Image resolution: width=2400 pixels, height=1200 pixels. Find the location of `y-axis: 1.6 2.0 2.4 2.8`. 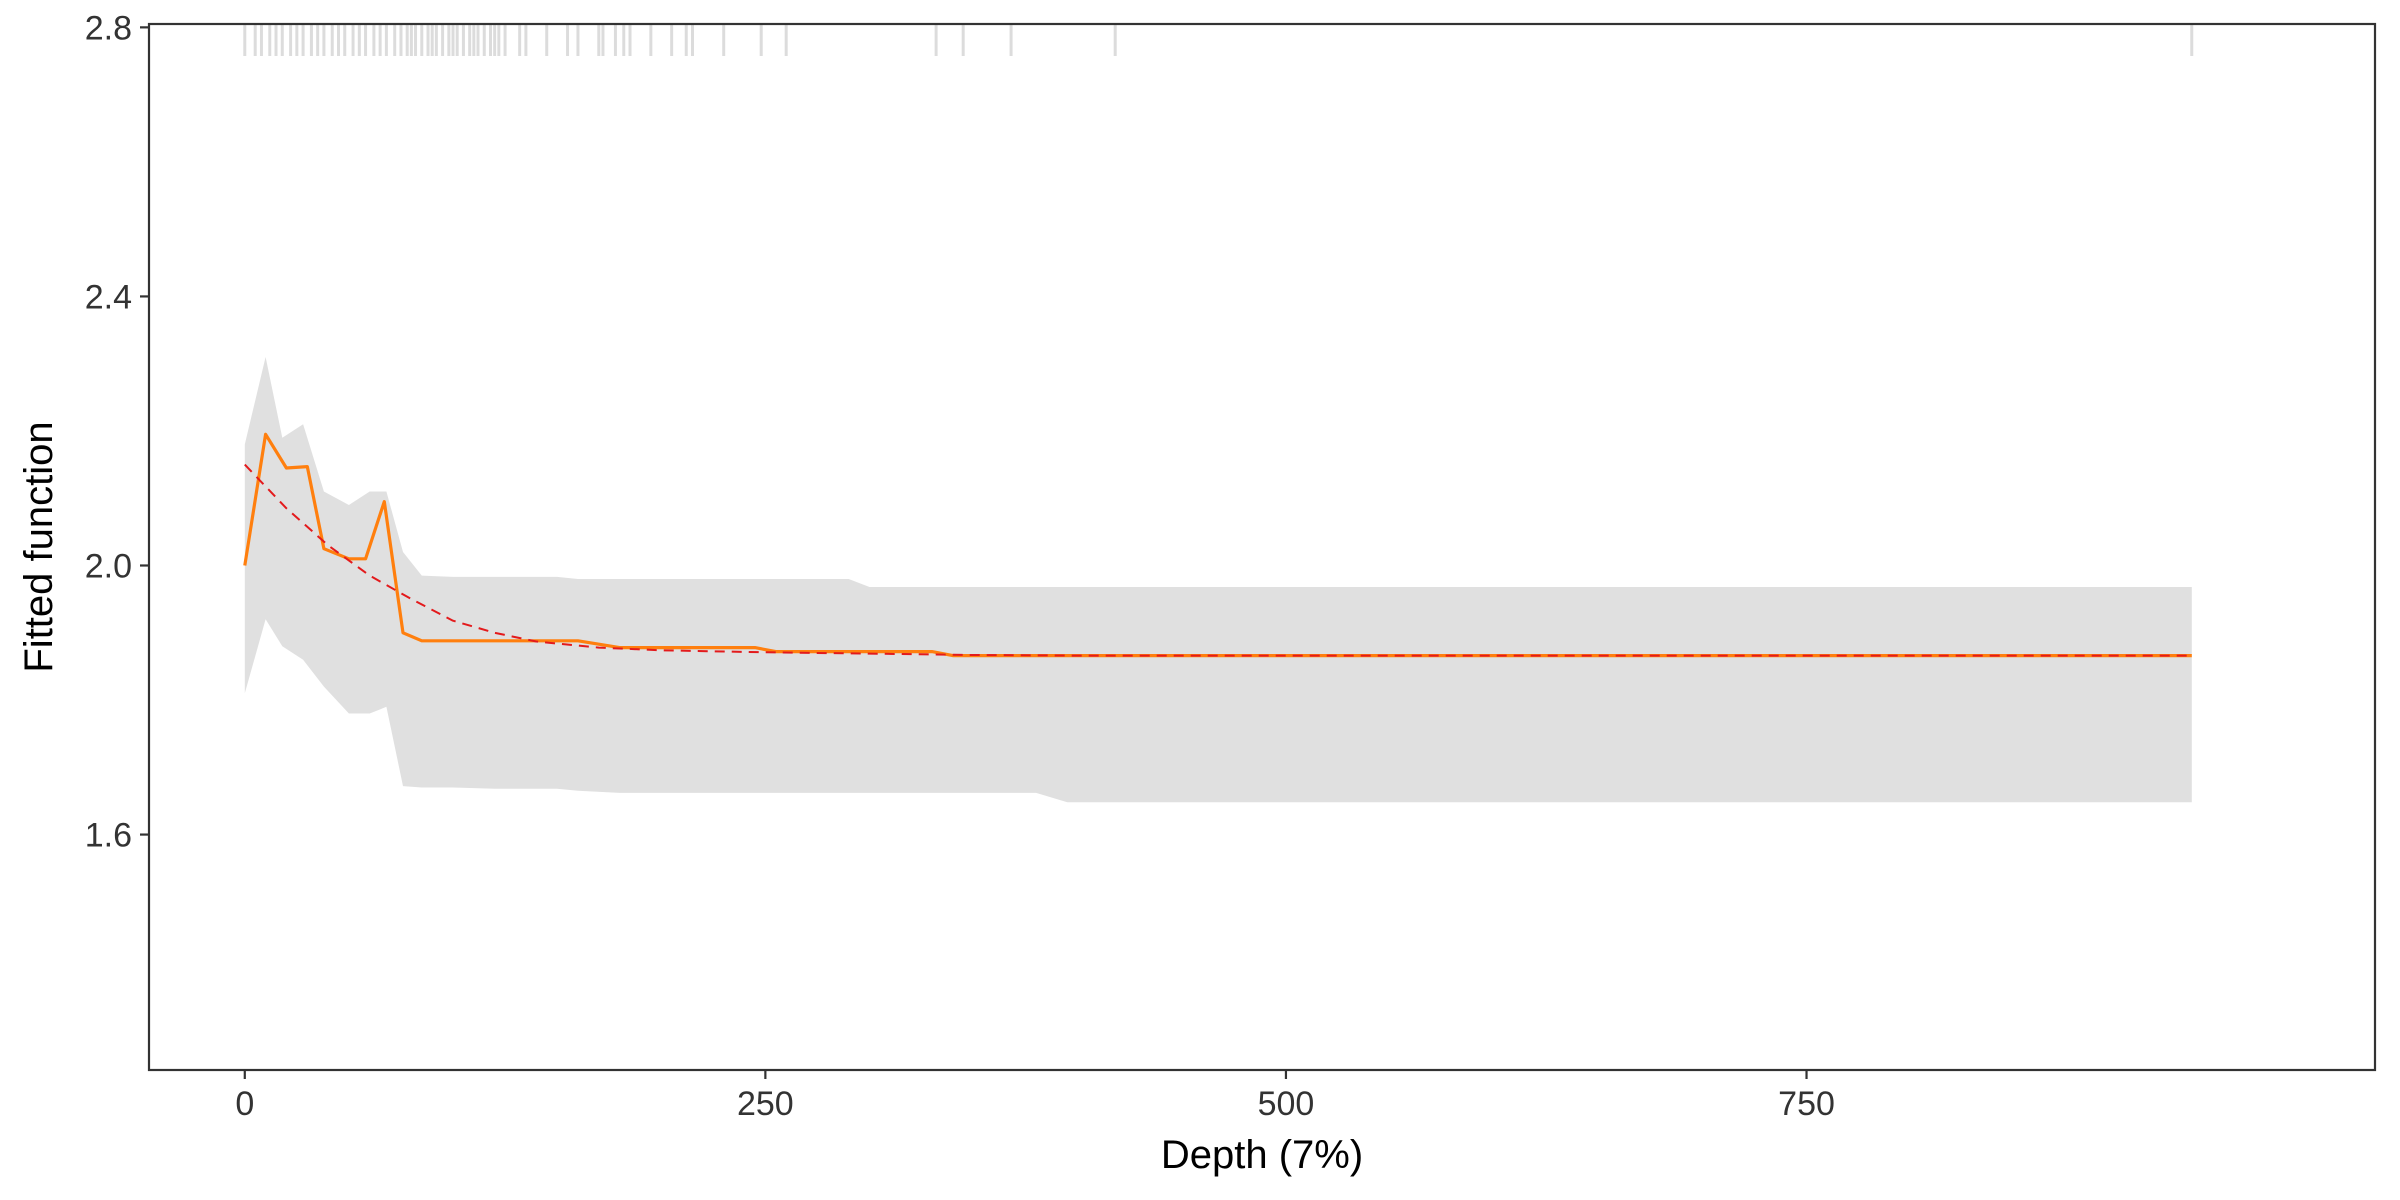

y-axis: 1.6 2.0 2.4 2.8 is located at coordinates (117, 432).